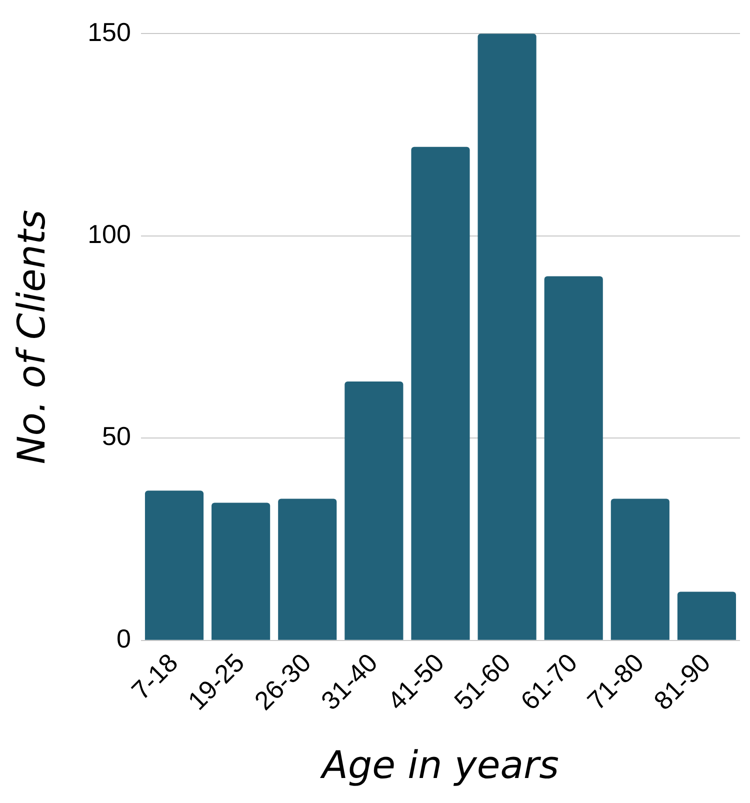 This screenshot has width=750, height=803. What do you see at coordinates (109, 31) in the screenshot?
I see `y-tick-label: 150` at bounding box center [109, 31].